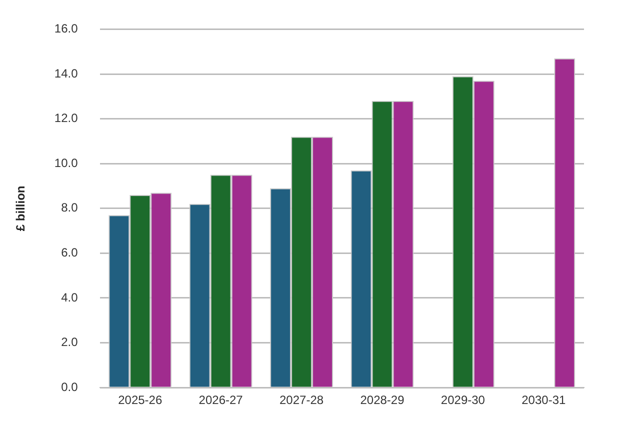 The image size is (622, 424). I want to click on x-tick-label: 2026-27, so click(221, 400).